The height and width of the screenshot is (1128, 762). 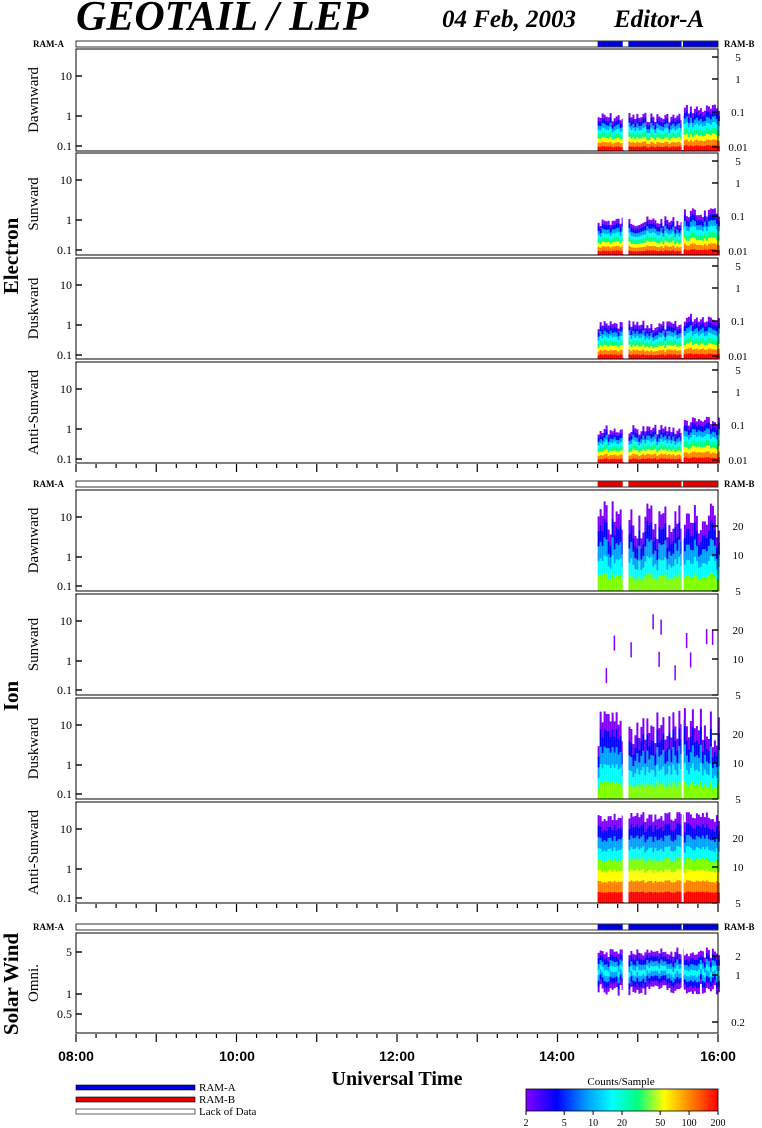 I want to click on y-tick-label-right: 5, so click(x=738, y=592).